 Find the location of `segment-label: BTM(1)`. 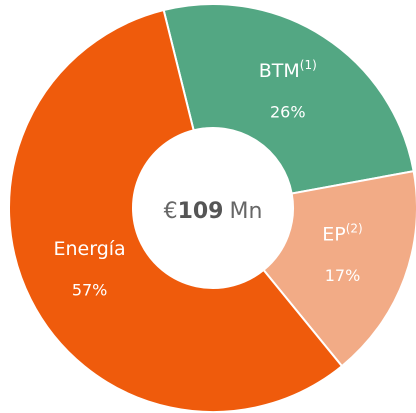

segment-label: BTM(1) is located at coordinates (288, 70).